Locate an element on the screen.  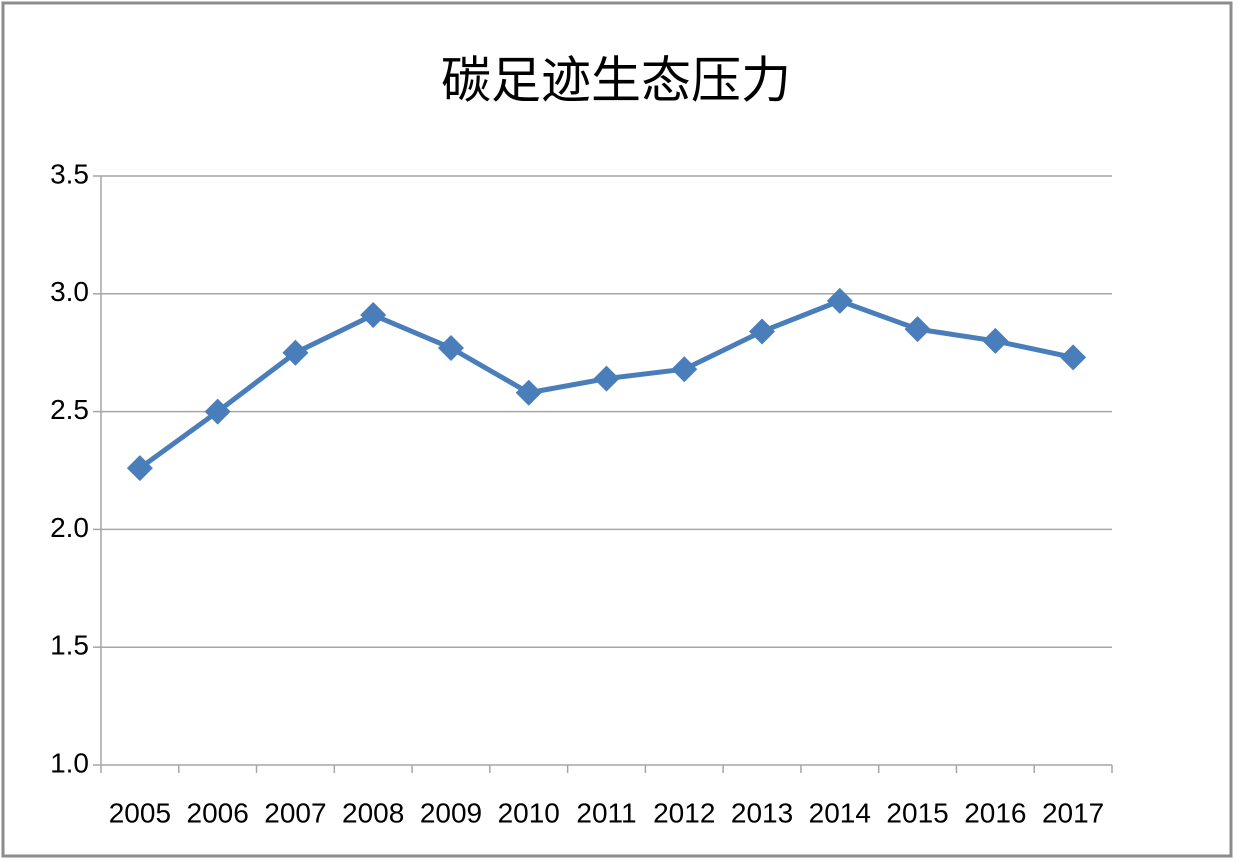
x-tick-label: 2011 is located at coordinates (606, 812).